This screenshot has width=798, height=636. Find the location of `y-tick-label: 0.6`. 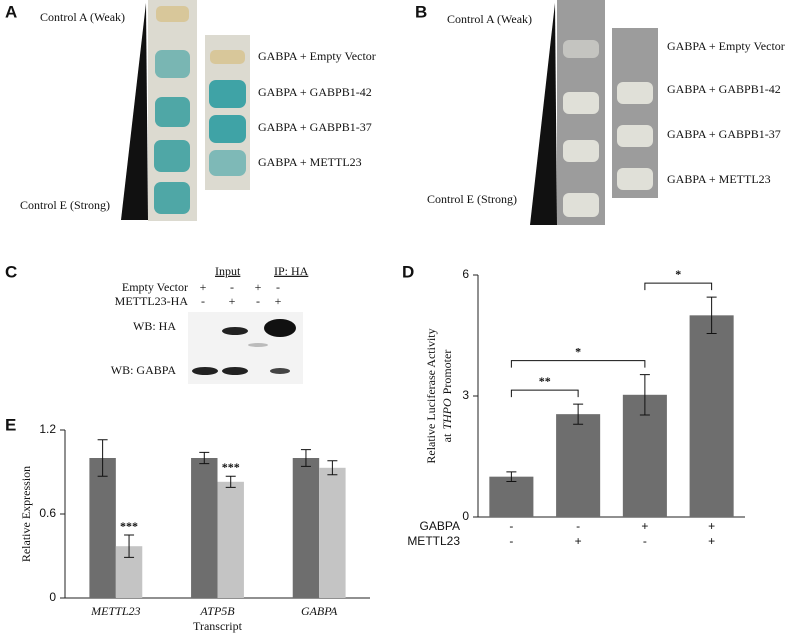

y-tick-label: 0.6 is located at coordinates (47, 513).